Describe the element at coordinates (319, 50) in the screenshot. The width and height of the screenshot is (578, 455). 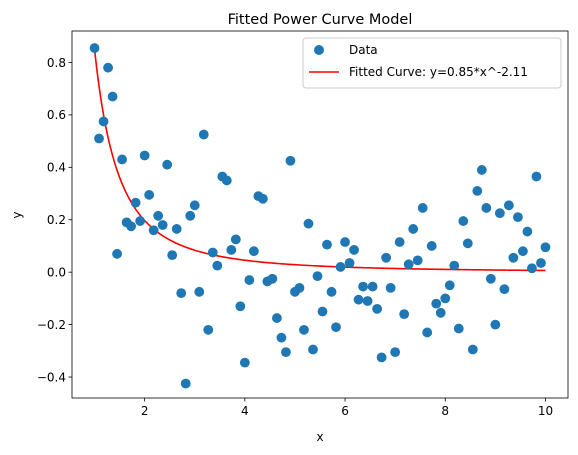
I see `legend-marker-data` at that location.